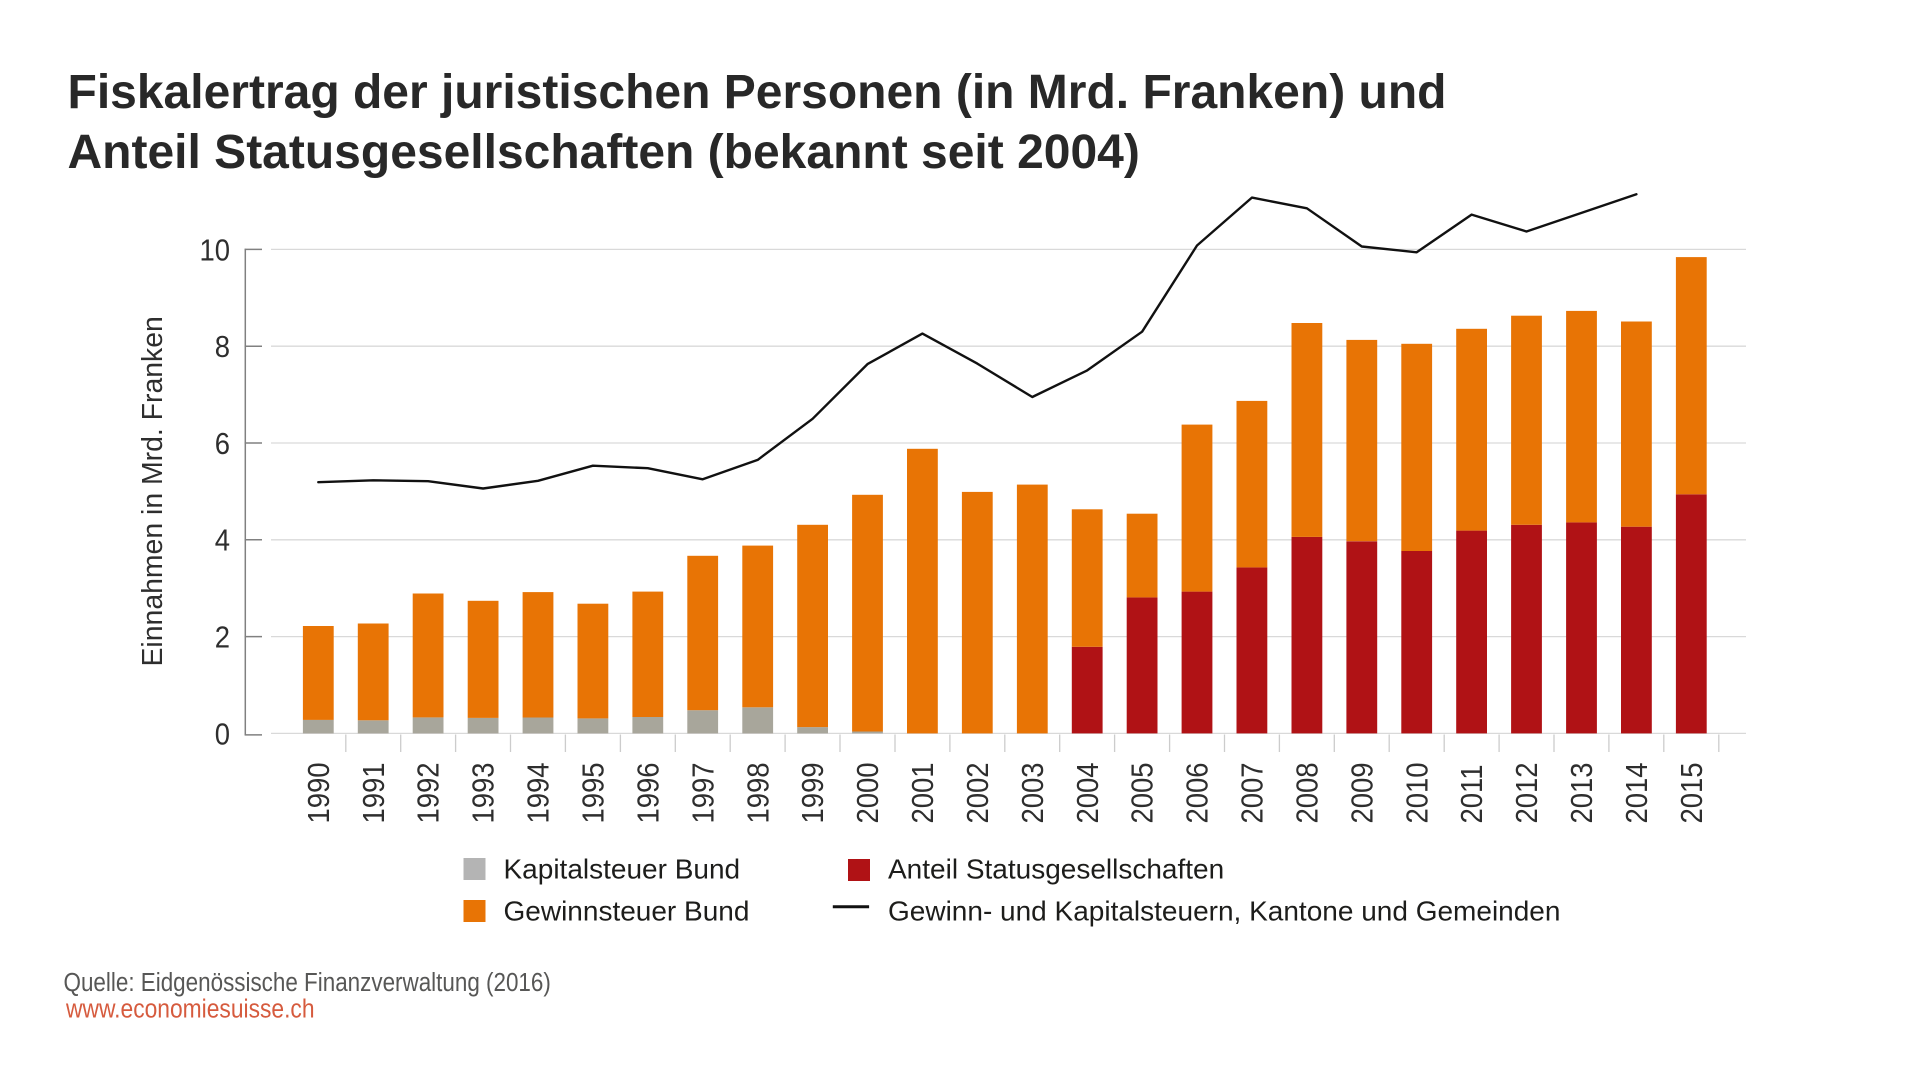  What do you see at coordinates (704, 792) in the screenshot?
I see `svg-text: 1997` at bounding box center [704, 792].